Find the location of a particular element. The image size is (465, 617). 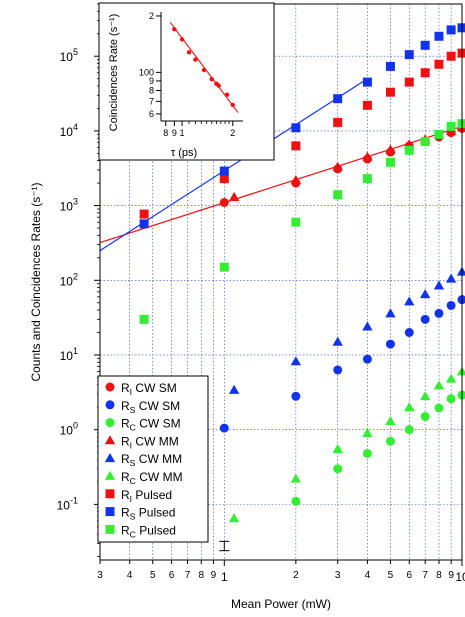

inset-y-tick-label: 6 is located at coordinates (151, 114).